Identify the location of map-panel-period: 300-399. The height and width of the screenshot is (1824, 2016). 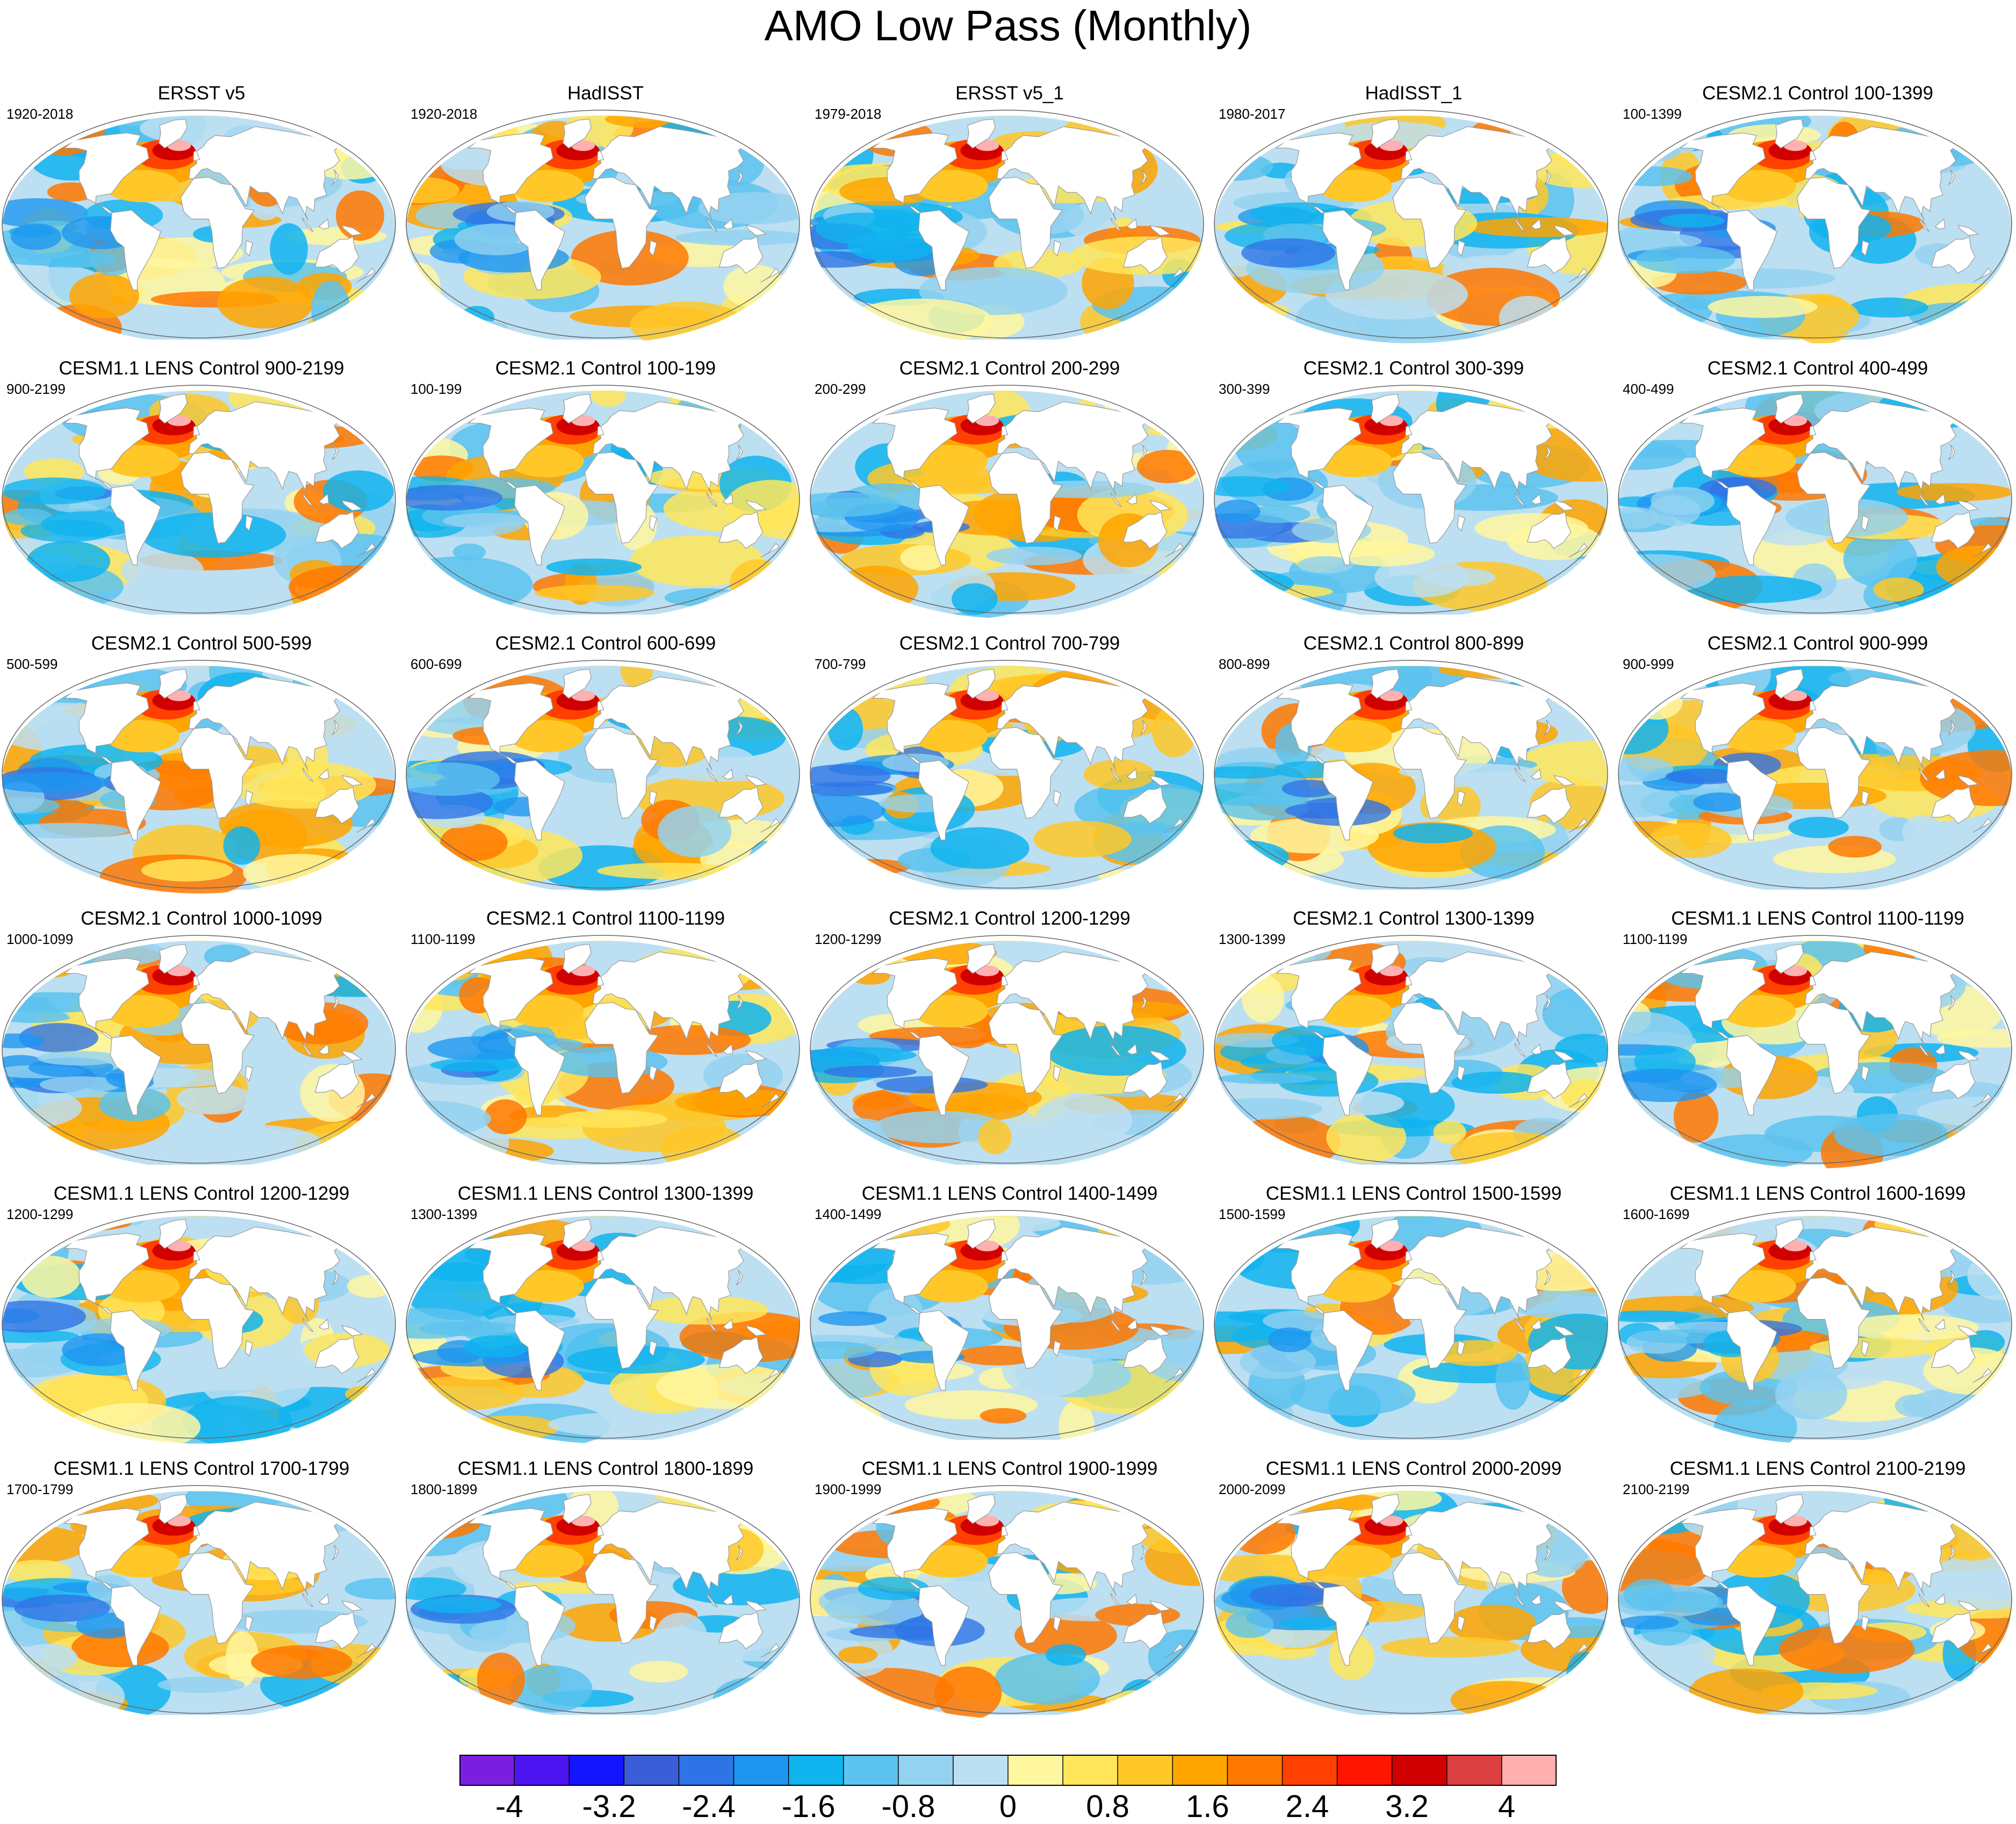
(1244, 389).